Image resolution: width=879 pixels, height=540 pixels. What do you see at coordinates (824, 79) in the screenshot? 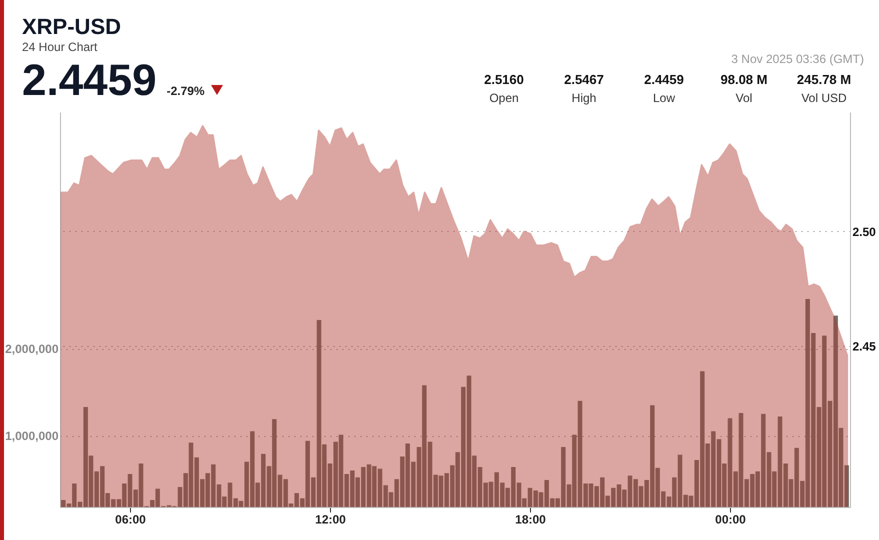
I see `text: 245.78 M` at bounding box center [824, 79].